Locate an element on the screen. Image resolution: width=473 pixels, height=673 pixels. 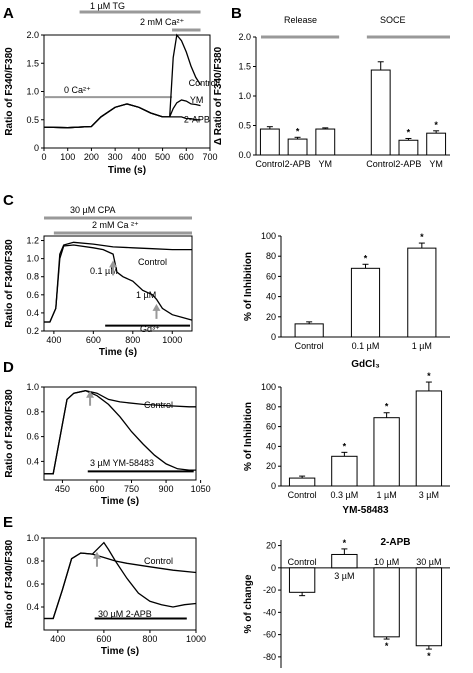
dbar-ytick-label: 80 is located at coordinates (271, 407).